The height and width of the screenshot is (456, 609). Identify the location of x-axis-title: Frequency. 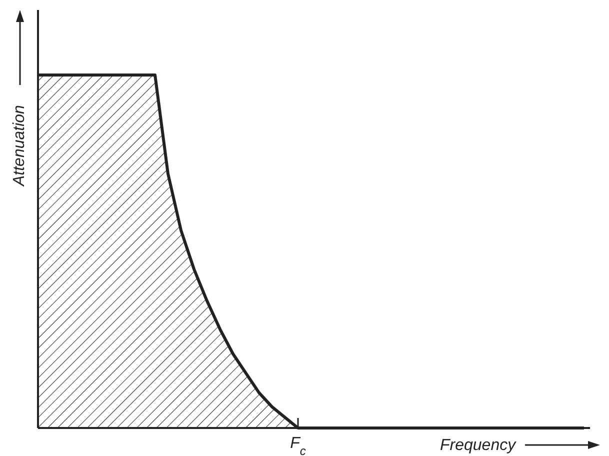
(478, 445).